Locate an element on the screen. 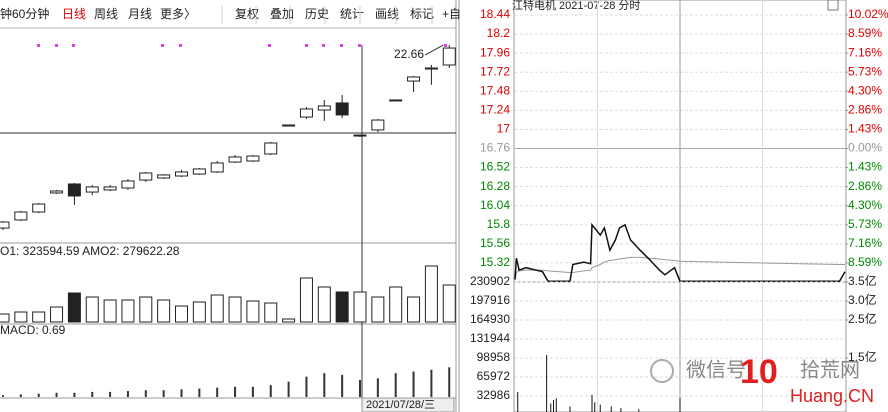 This screenshot has height=412, width=888. y2-tick-label: 2.5亿 is located at coordinates (862, 318).